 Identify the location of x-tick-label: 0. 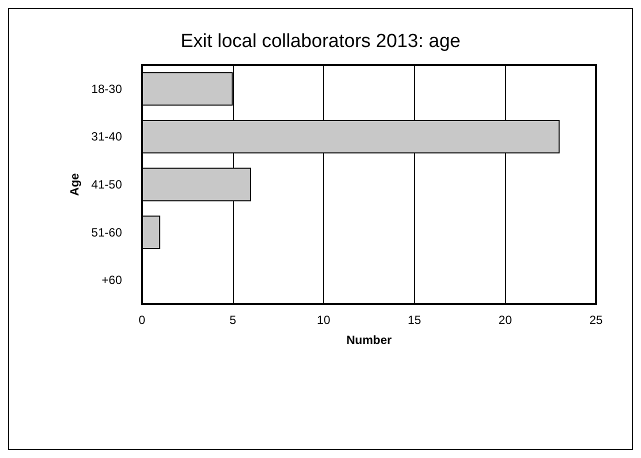
(142, 320).